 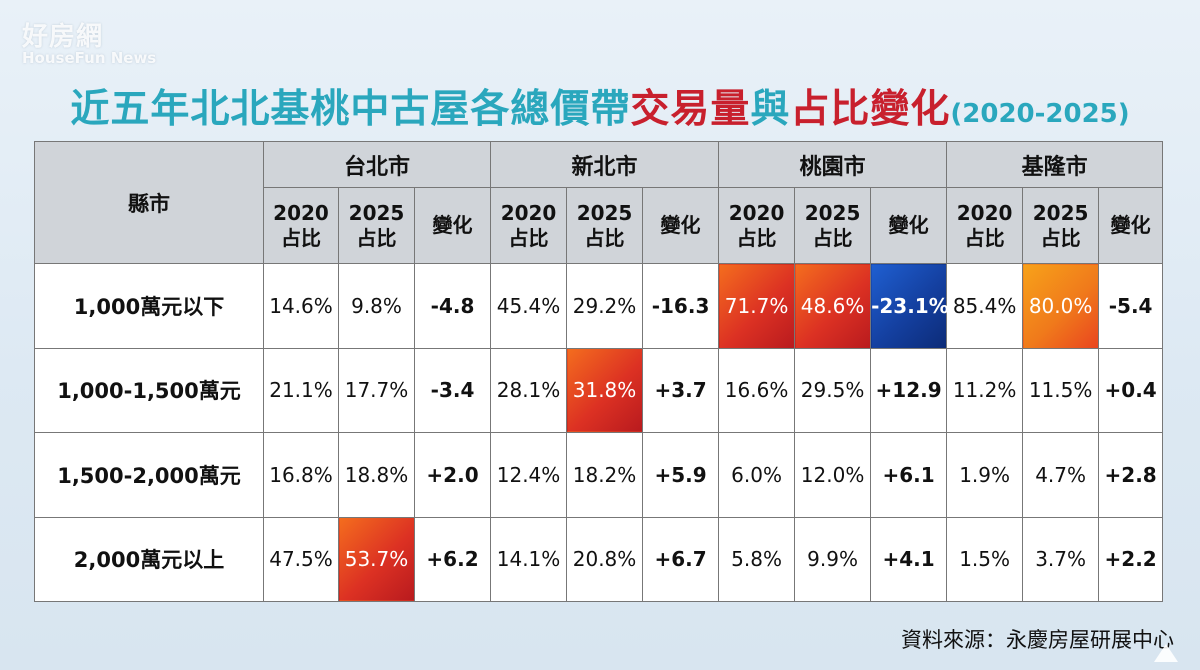 I want to click on title-years: (2020-2025), so click(x=1040, y=114).